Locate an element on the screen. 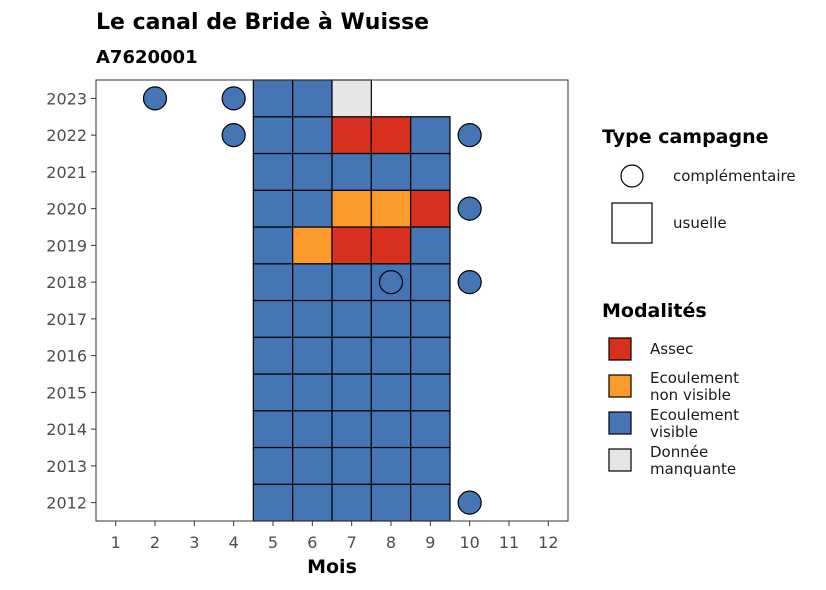  x-tick-label: 11 is located at coordinates (509, 542).